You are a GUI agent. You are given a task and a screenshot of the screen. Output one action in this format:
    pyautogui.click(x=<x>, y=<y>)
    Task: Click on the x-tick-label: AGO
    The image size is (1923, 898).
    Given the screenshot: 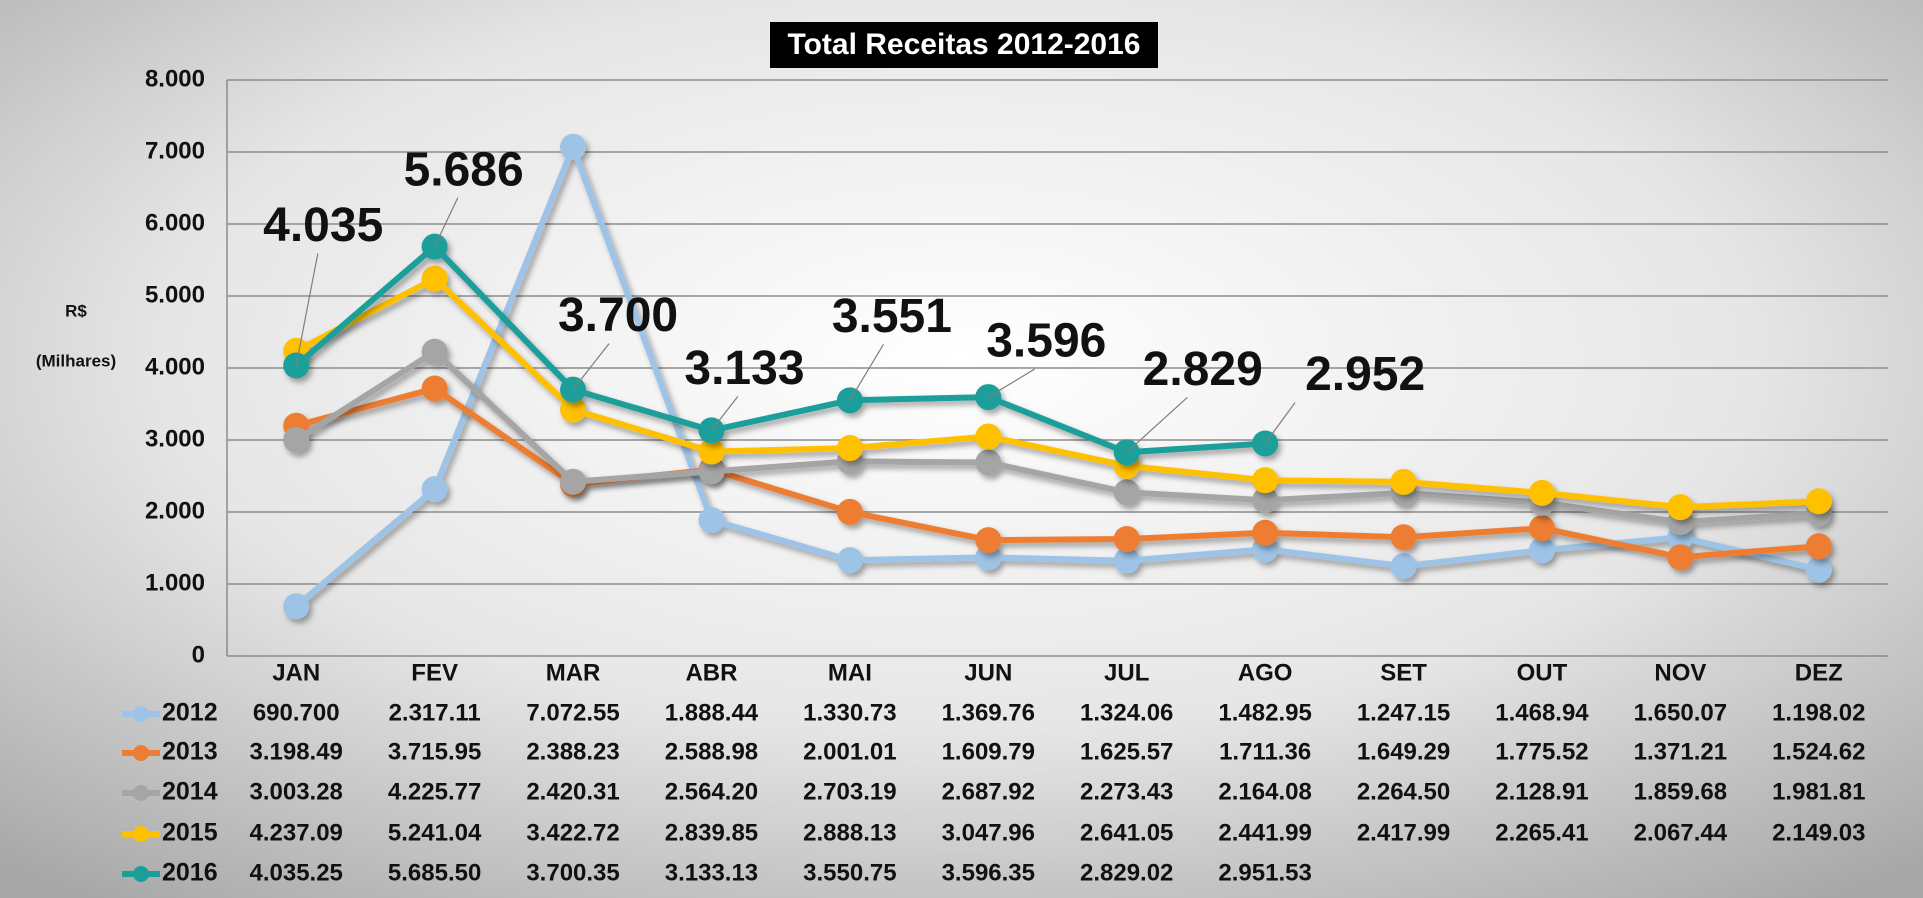 What is the action you would take?
    pyautogui.click(x=1265, y=672)
    